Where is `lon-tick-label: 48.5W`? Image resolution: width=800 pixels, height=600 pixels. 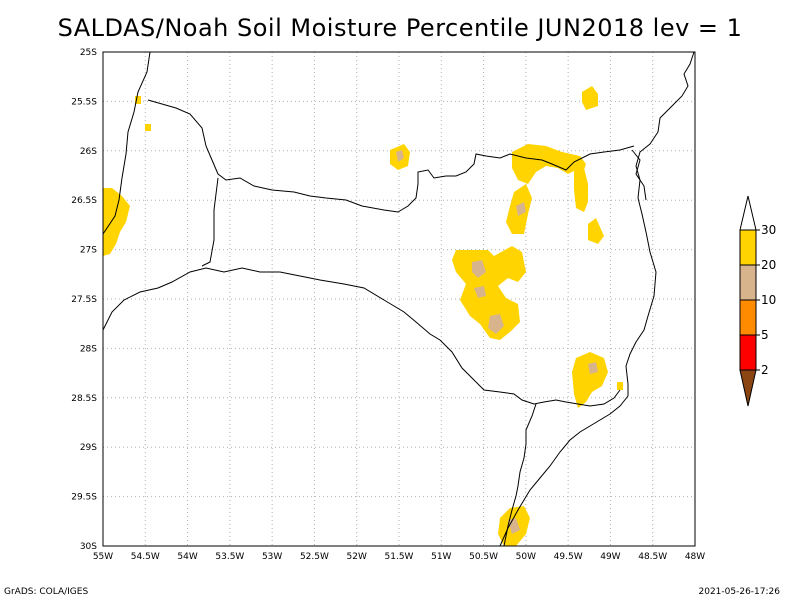
lon-tick-label: 48.5W is located at coordinates (652, 557).